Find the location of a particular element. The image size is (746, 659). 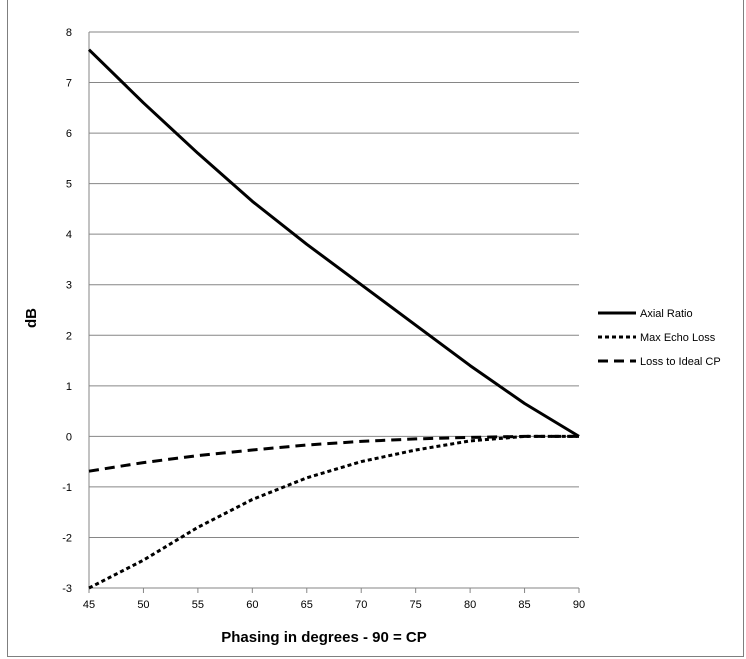

y-tick-label-3: 3 is located at coordinates (69, 286).